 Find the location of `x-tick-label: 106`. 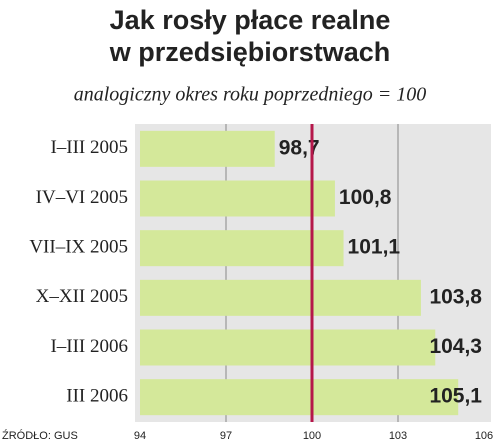

x-tick-label: 106 is located at coordinates (484, 436).